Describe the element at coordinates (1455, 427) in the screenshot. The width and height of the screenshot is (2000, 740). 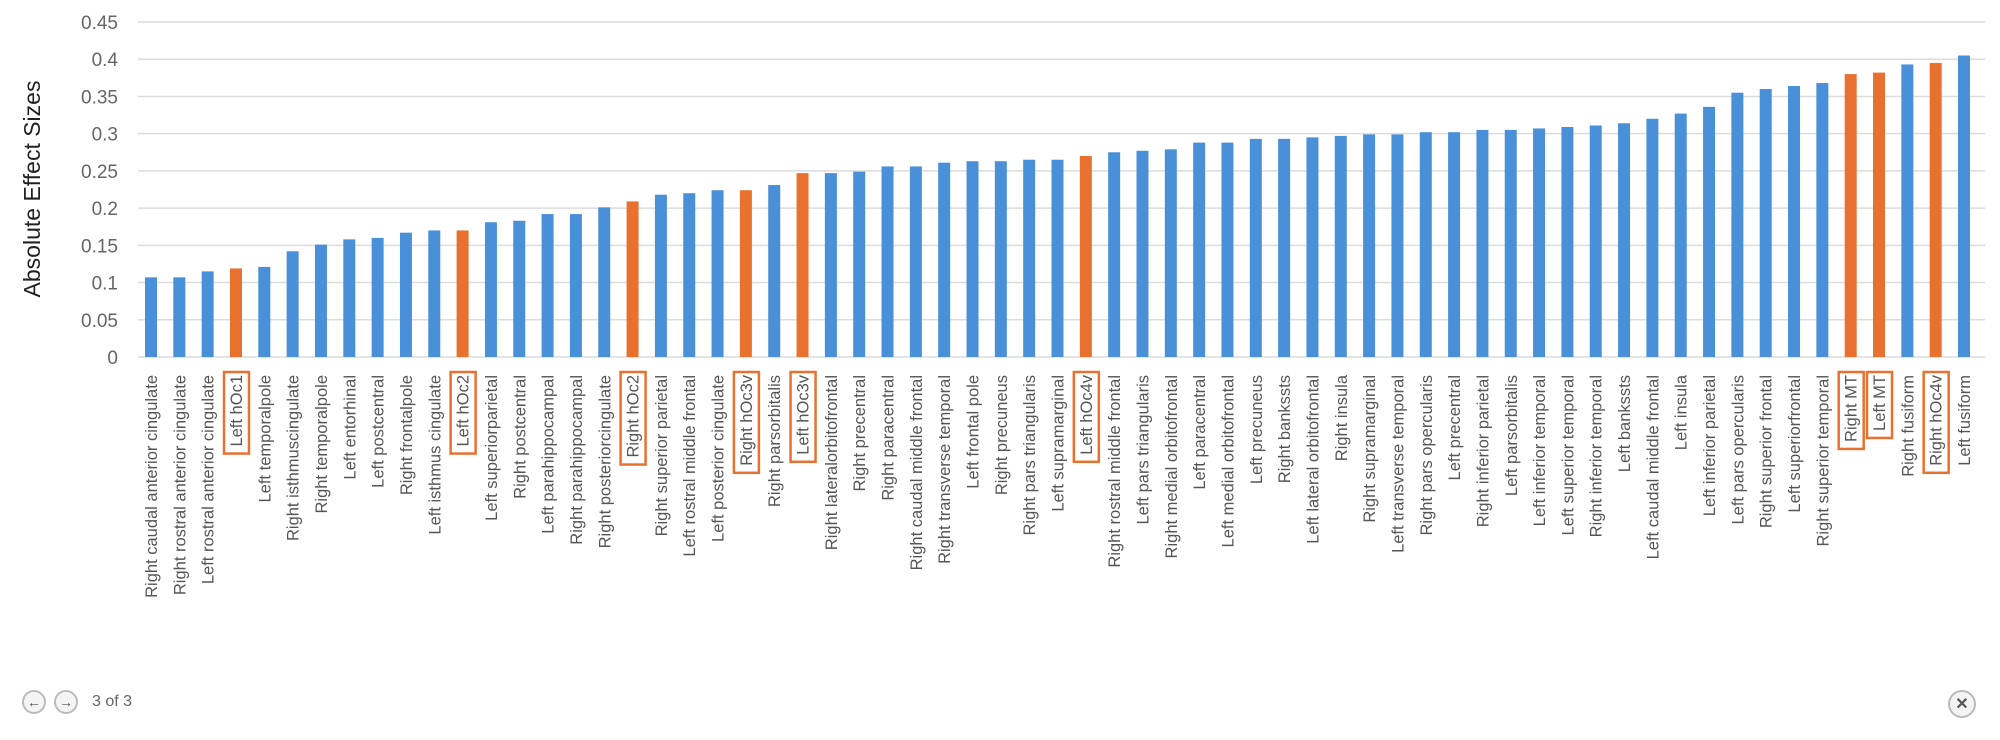
I see `x-tick-label: Left precentral` at that location.